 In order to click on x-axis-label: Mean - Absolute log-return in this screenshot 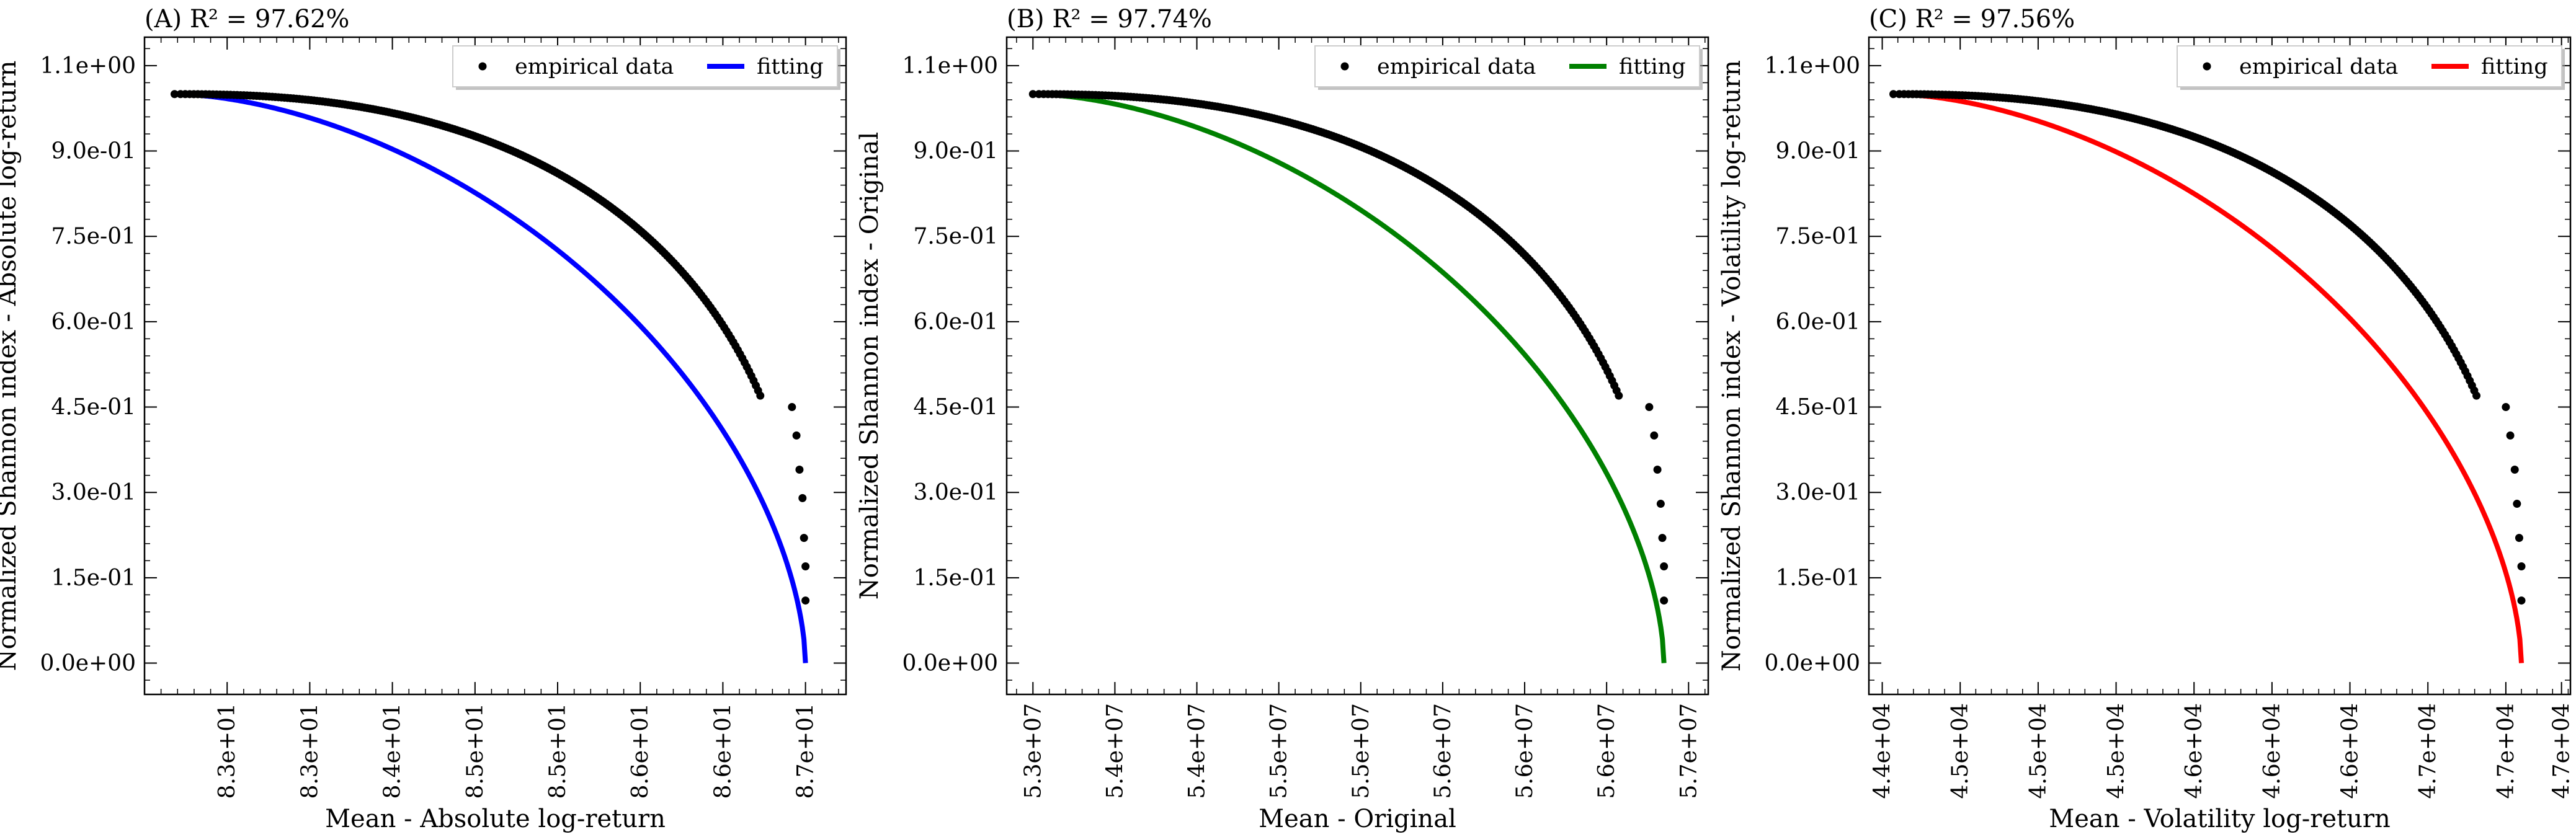, I will do `click(495, 819)`.